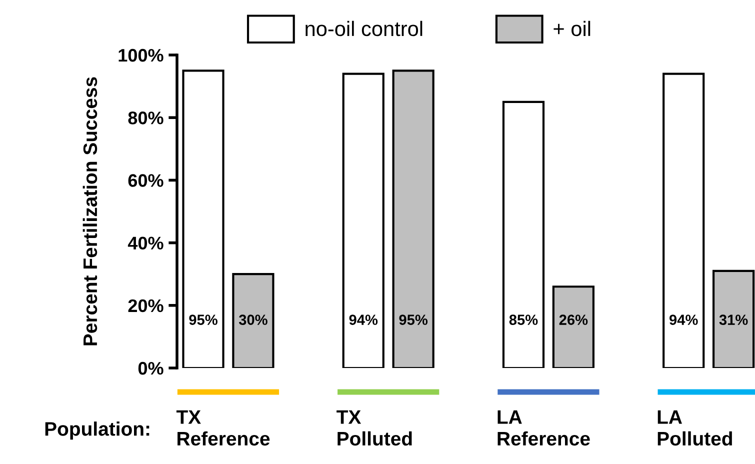  I want to click on x-tick-label: TX Reference, so click(223, 428).